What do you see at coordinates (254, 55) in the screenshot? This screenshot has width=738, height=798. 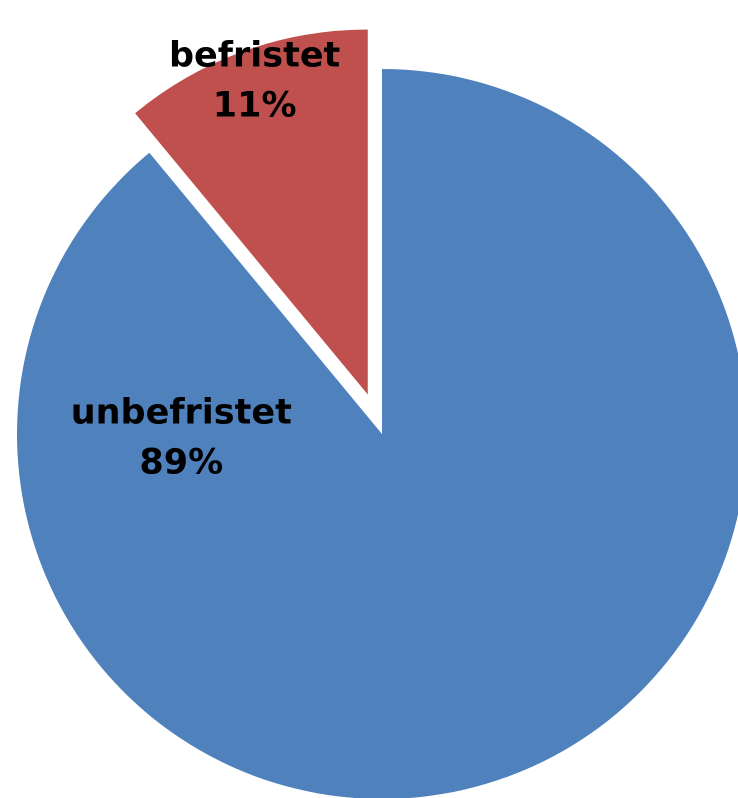 I see `slice-label: befristet` at bounding box center [254, 55].